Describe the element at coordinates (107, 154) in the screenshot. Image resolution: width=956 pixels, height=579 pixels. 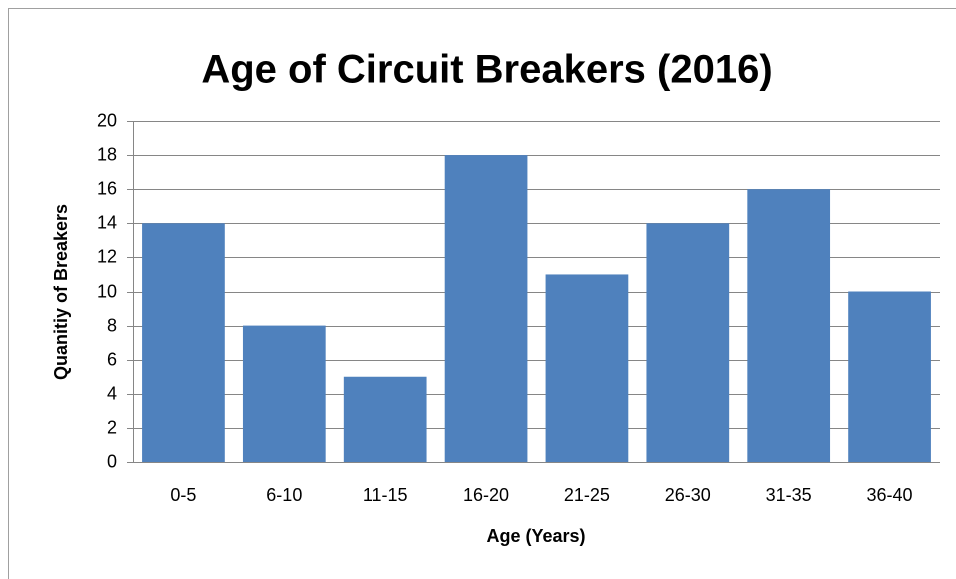
I see `y-tick-label: 18` at that location.